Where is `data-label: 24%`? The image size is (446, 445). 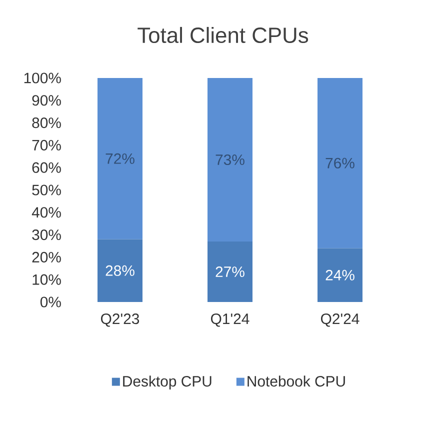
data-label: 24% is located at coordinates (340, 275).